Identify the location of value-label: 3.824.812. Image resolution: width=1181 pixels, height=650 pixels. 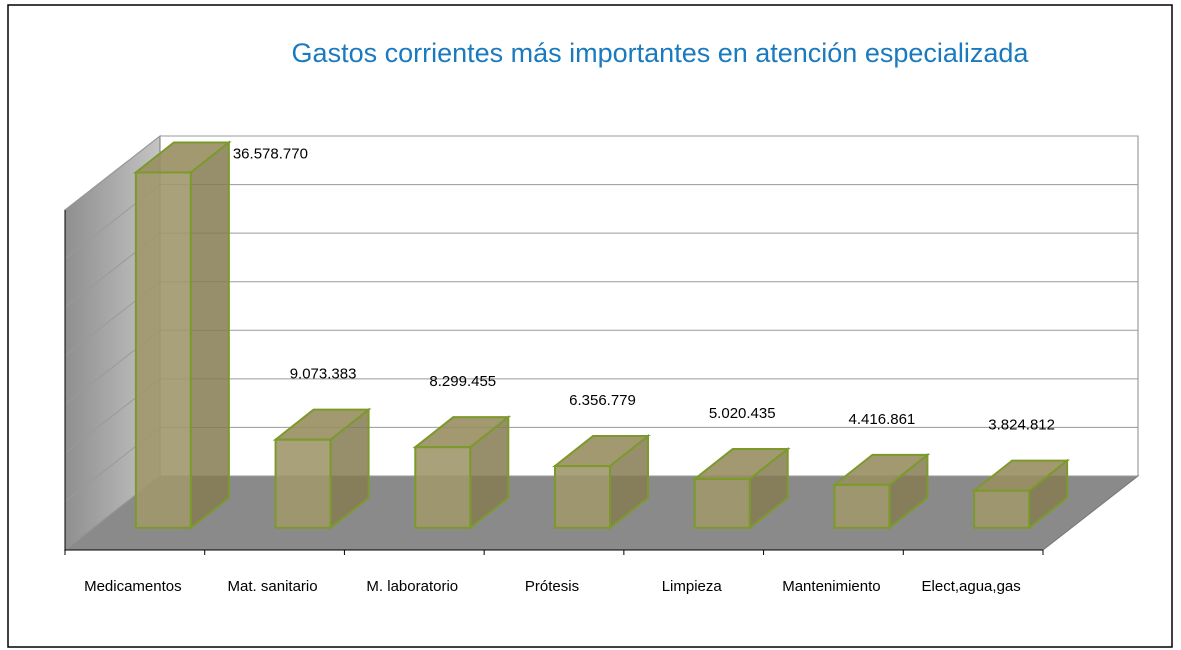
(1021, 425).